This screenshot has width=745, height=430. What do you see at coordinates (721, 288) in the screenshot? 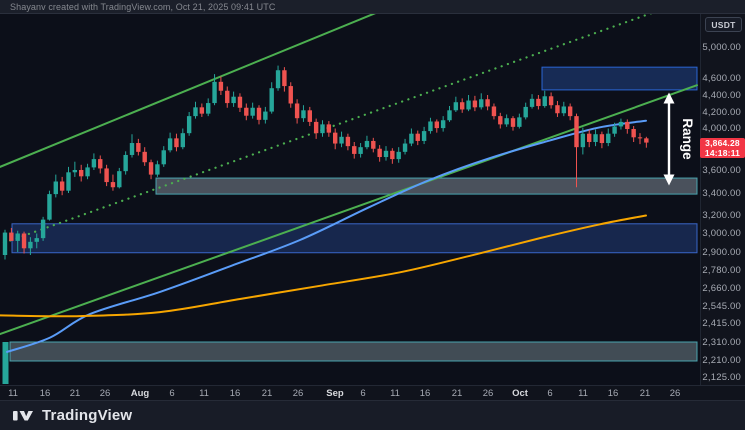
I see `price-tick-label: 2,660.00` at bounding box center [721, 288].